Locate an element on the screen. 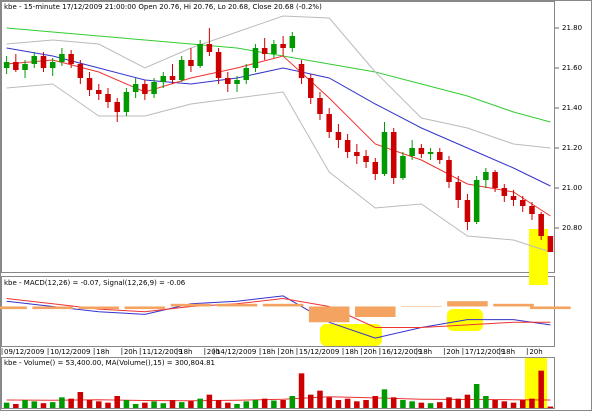 The image size is (592, 411). x-tick-label: 16/12/2009 is located at coordinates (402, 352).